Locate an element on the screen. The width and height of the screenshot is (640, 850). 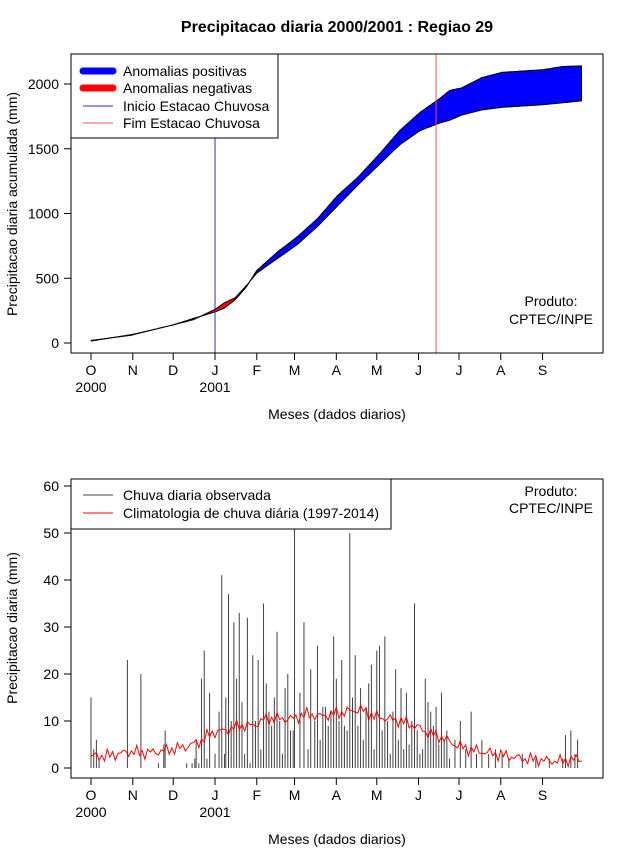
chart2-annotation-line1: Produto: is located at coordinates (551, 491).